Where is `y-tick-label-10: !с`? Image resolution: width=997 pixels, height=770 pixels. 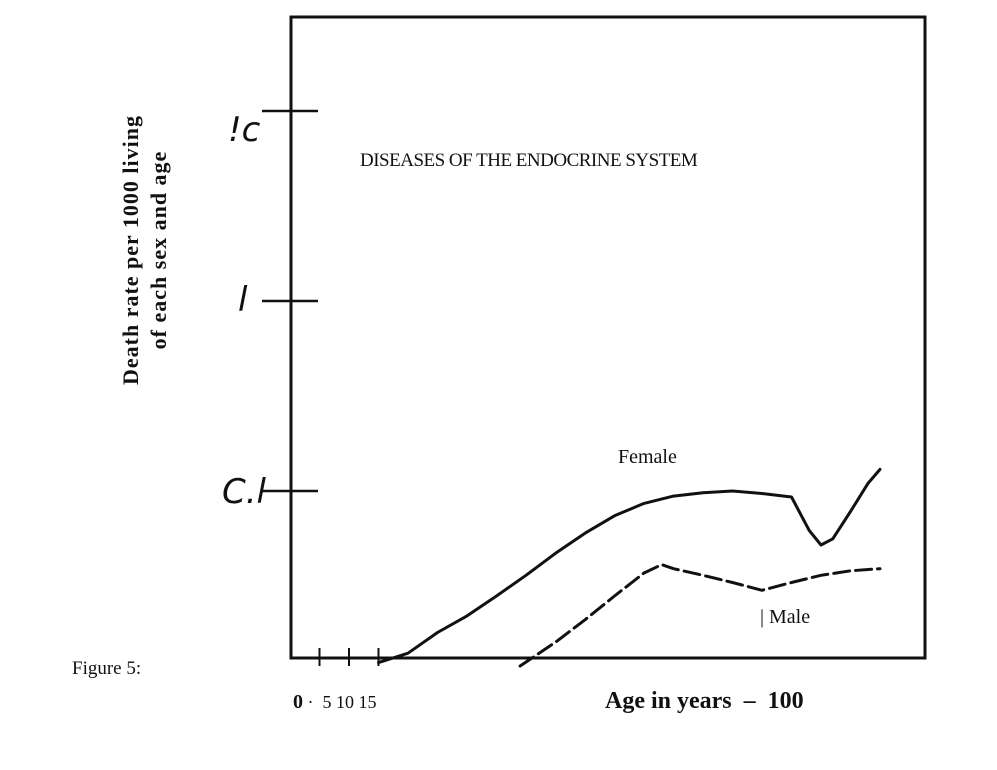 y-tick-label-10: !с is located at coordinates (244, 130).